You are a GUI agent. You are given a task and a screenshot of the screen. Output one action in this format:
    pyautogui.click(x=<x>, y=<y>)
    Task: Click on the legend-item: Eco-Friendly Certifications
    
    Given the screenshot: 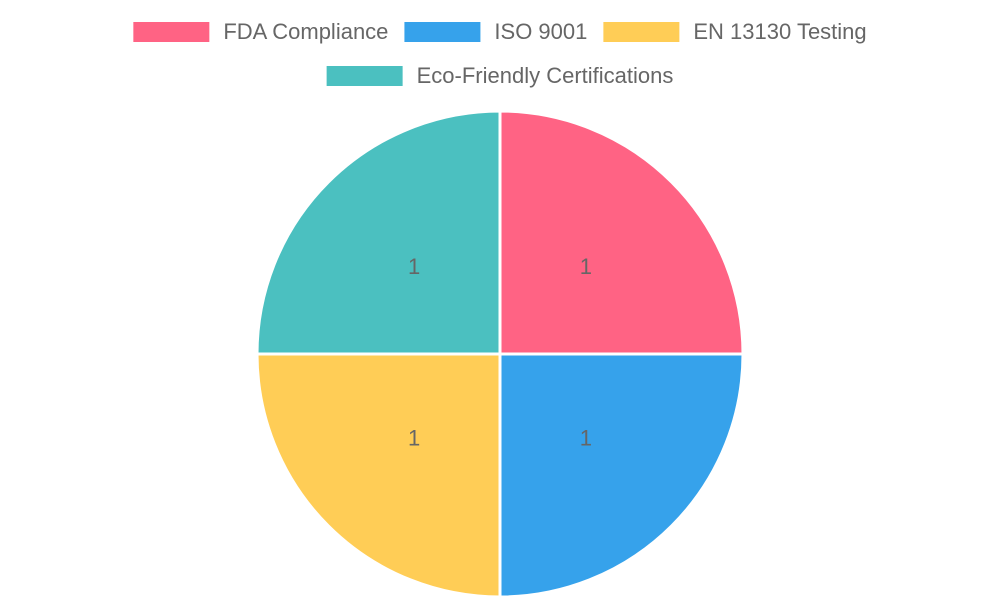 What is the action you would take?
    pyautogui.click(x=500, y=75)
    